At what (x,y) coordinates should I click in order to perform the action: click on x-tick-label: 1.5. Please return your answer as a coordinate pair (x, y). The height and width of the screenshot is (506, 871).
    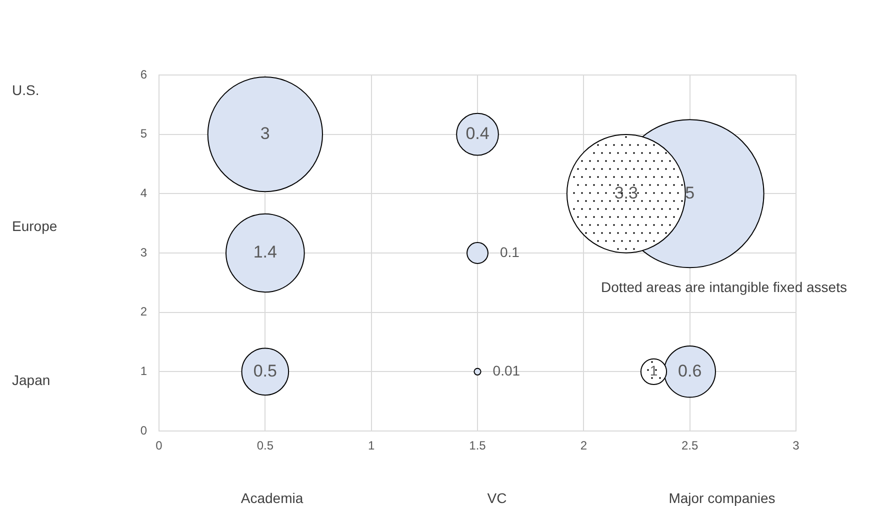
    Looking at the image, I should click on (477, 445).